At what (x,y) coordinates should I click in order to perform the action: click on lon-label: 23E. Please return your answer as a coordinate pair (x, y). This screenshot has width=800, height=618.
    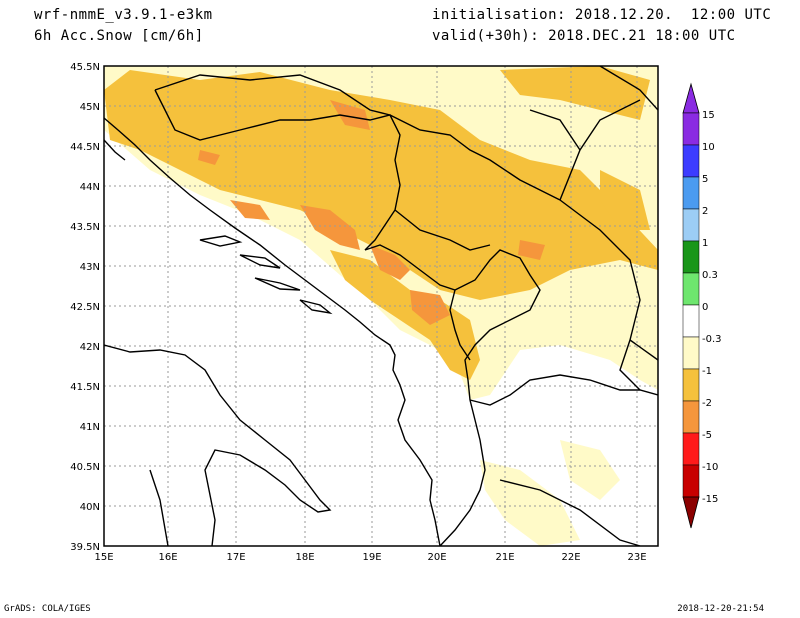
    Looking at the image, I should click on (636, 557).